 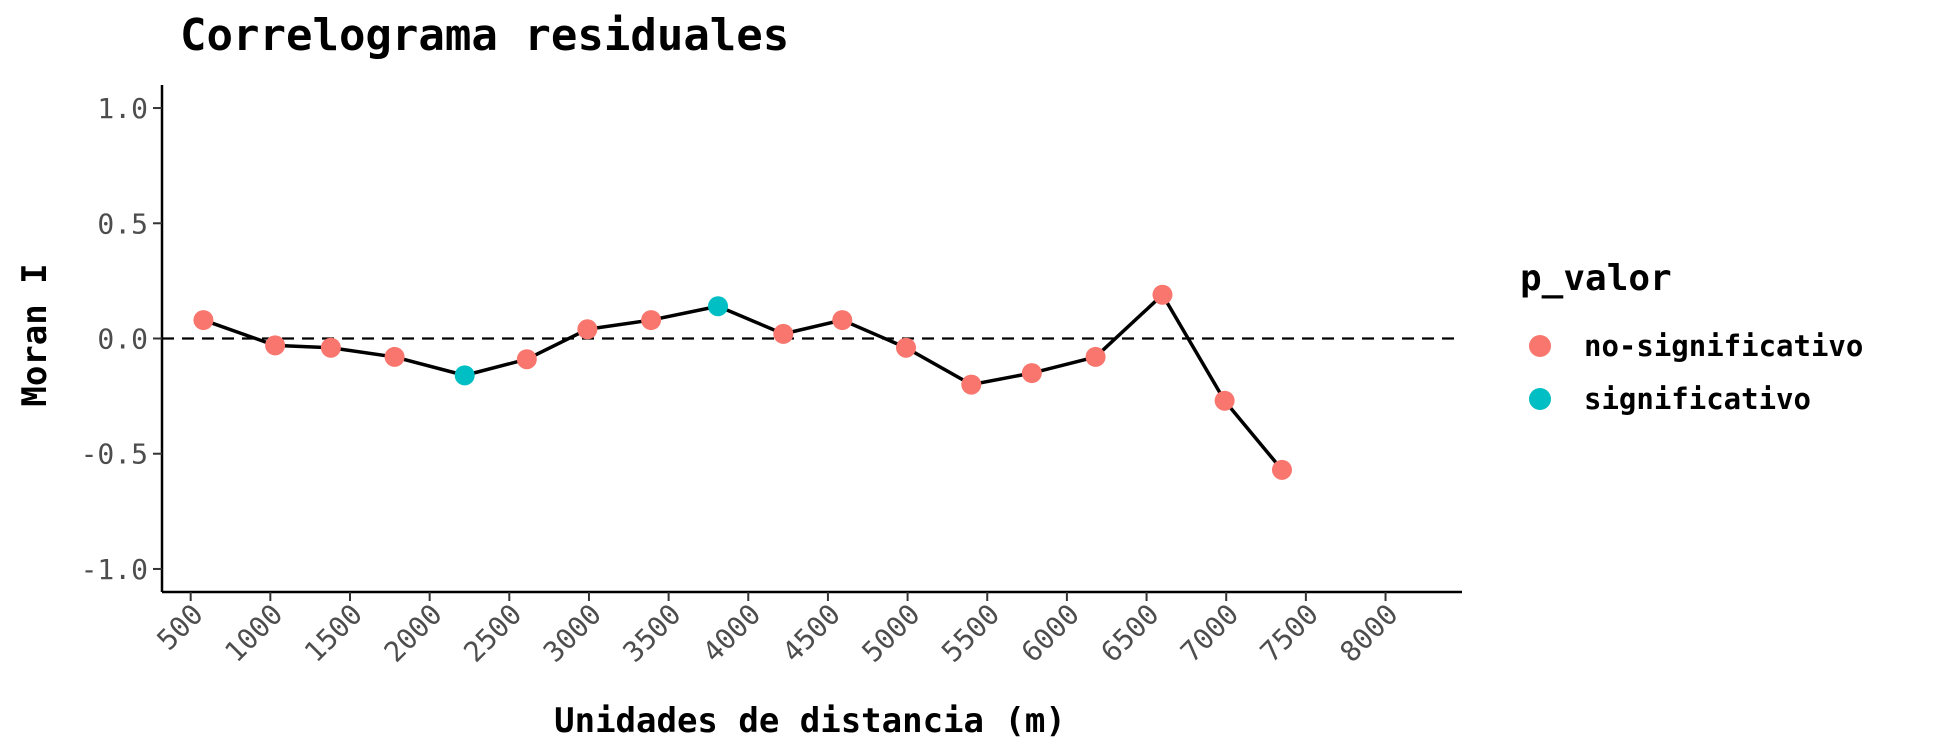 I want to click on y-axis-title: Moran I, so click(x=35, y=334).